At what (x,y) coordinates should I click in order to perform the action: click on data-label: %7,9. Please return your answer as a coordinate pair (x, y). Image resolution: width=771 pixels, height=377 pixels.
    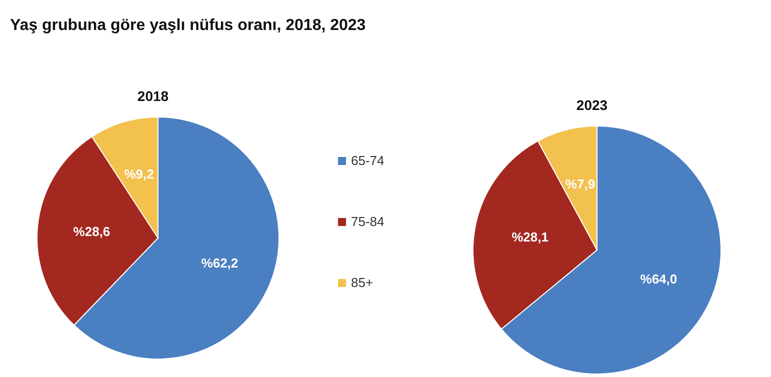
    Looking at the image, I should click on (580, 184).